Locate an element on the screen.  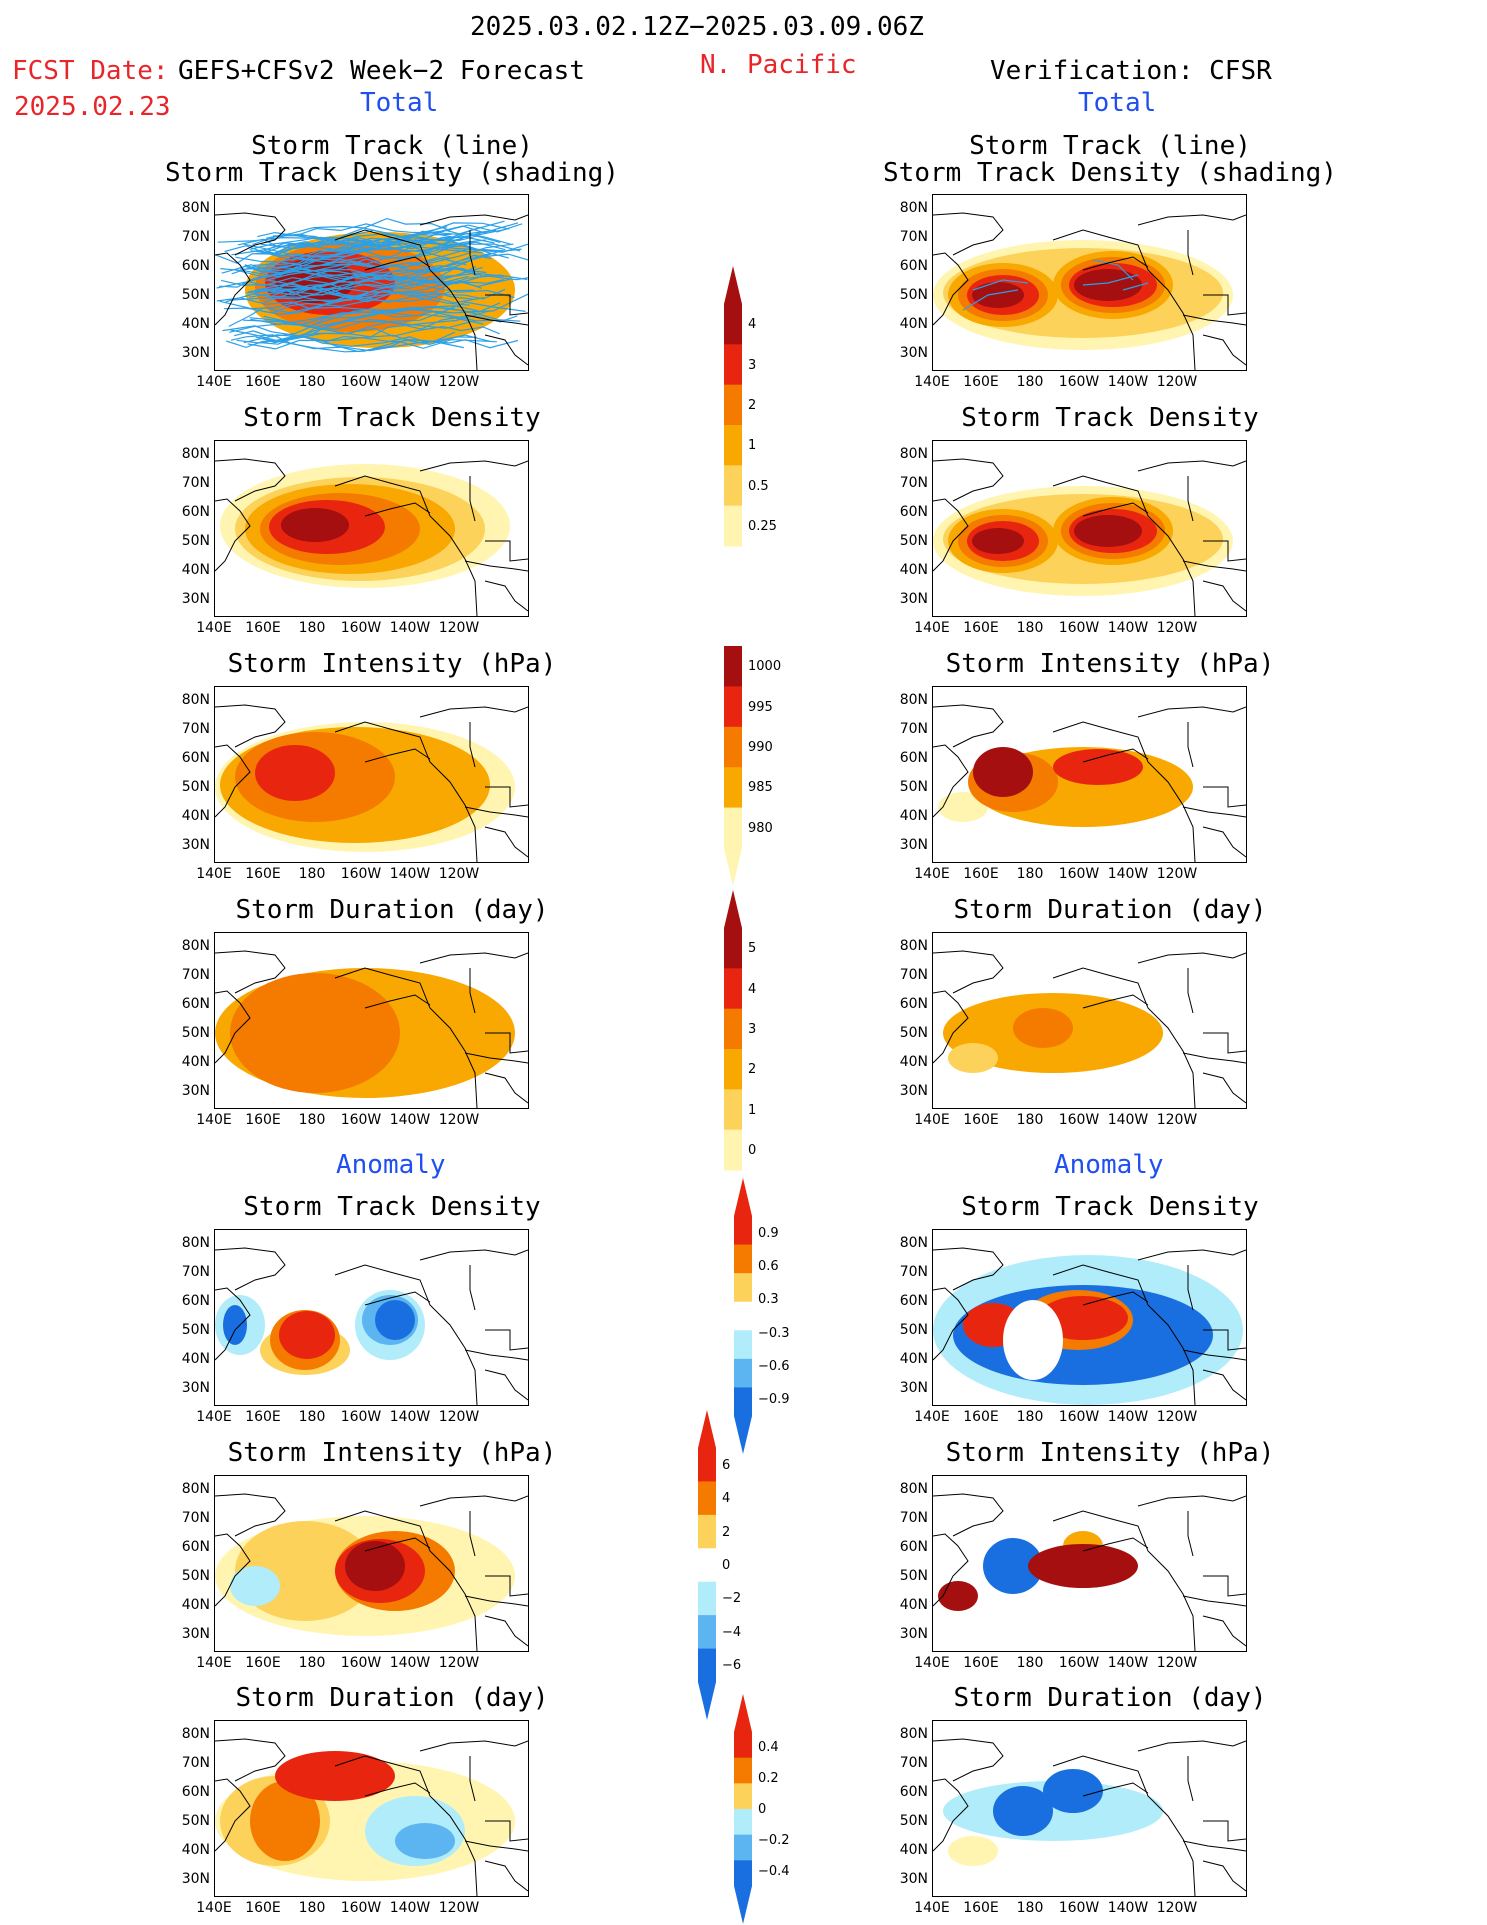
left-anomaly-label: Anomaly is located at coordinates (391, 1165).